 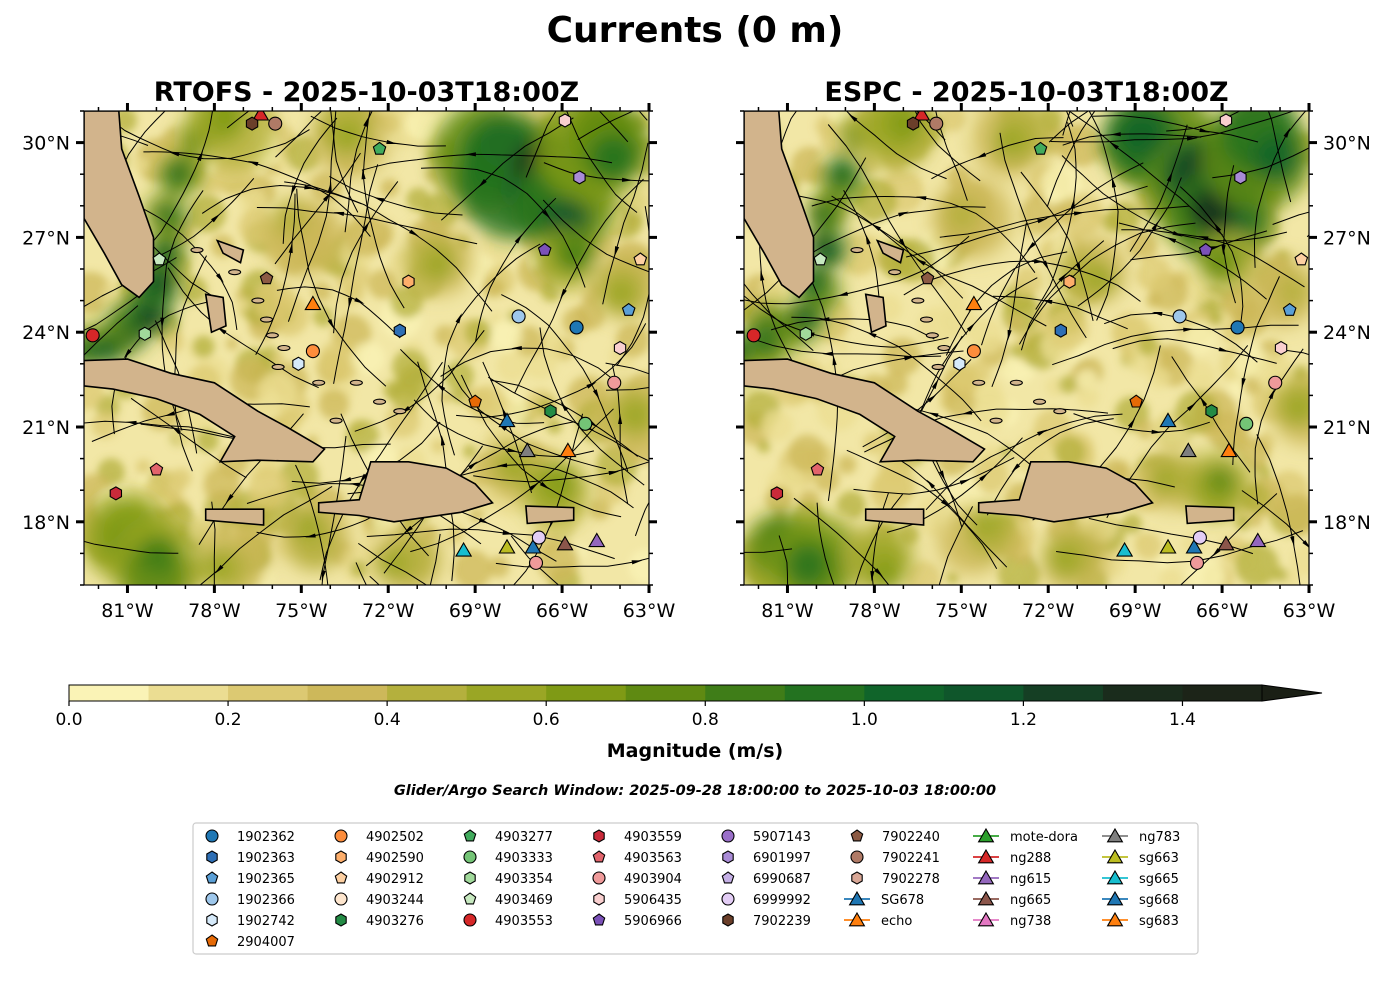 What do you see at coordinates (911, 879) in the screenshot?
I see `legend-label: 7902278` at bounding box center [911, 879].